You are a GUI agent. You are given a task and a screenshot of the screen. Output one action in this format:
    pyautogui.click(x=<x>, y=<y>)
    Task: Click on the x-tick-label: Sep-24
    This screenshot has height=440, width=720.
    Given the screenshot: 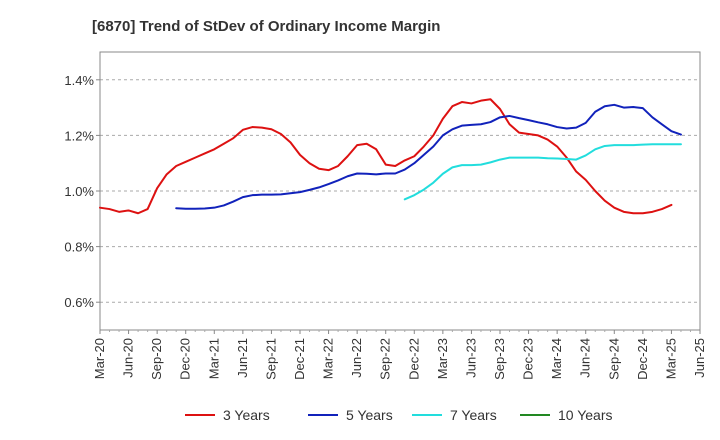 What is the action you would take?
    pyautogui.click(x=613, y=359)
    